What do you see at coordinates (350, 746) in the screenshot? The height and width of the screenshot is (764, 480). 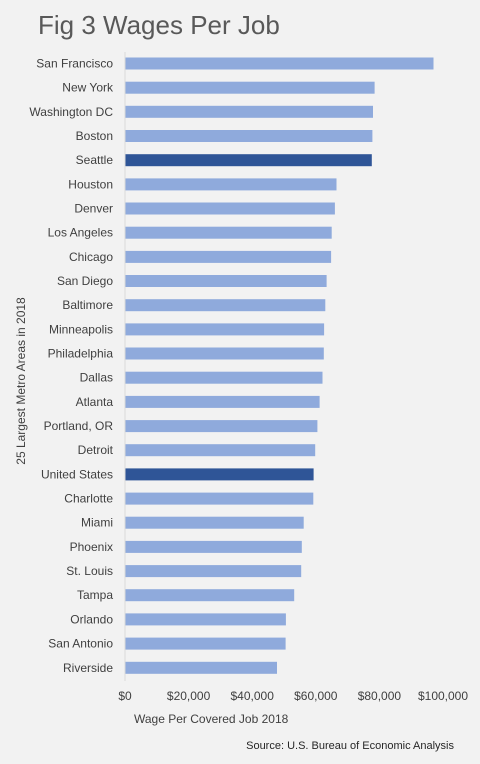 I see `source-note: Source: U.S. Bureau of Economic Analysis` at bounding box center [350, 746].